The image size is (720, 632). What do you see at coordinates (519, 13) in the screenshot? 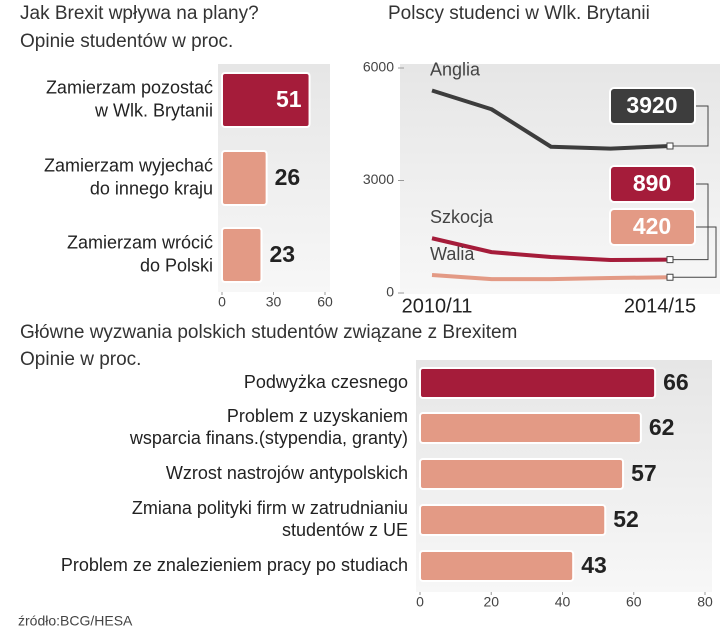
I see `chart-title: Polscy studenci w Wlk. Brytanii` at bounding box center [519, 13].